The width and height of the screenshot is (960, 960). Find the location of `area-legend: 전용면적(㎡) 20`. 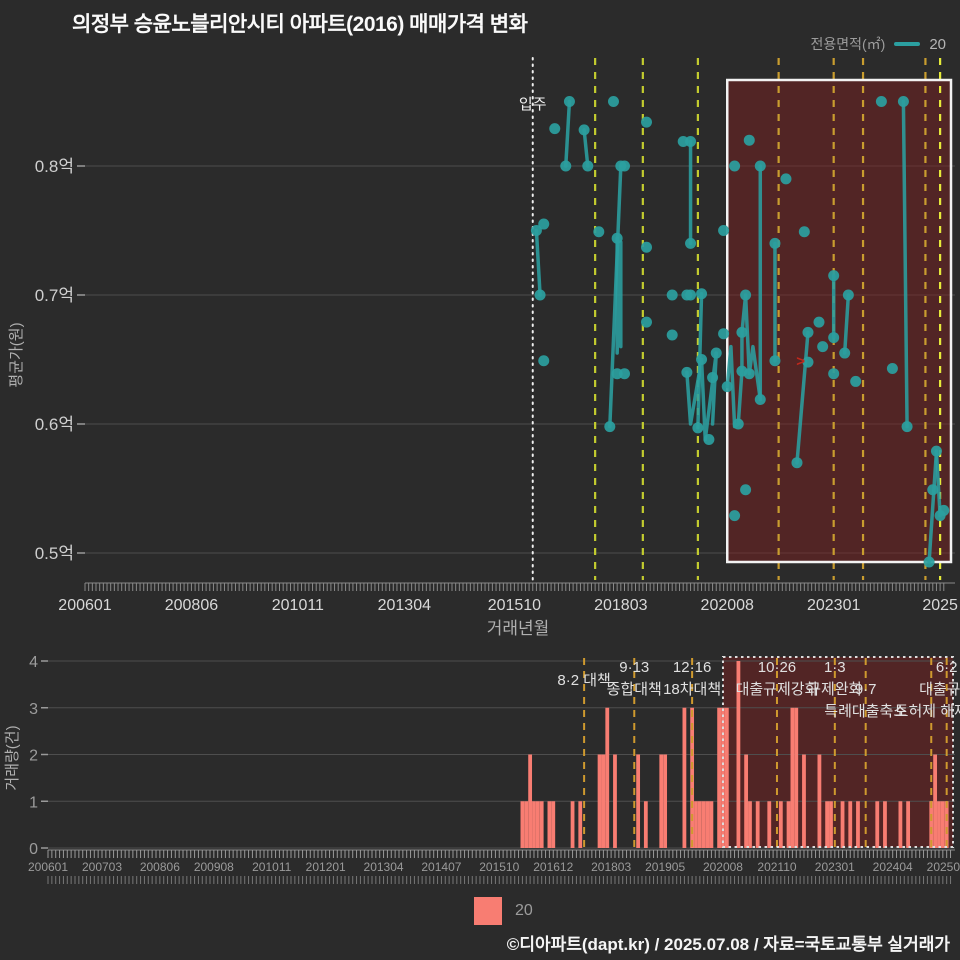

area-legend: 전용면적(㎡) 20 is located at coordinates (878, 44).